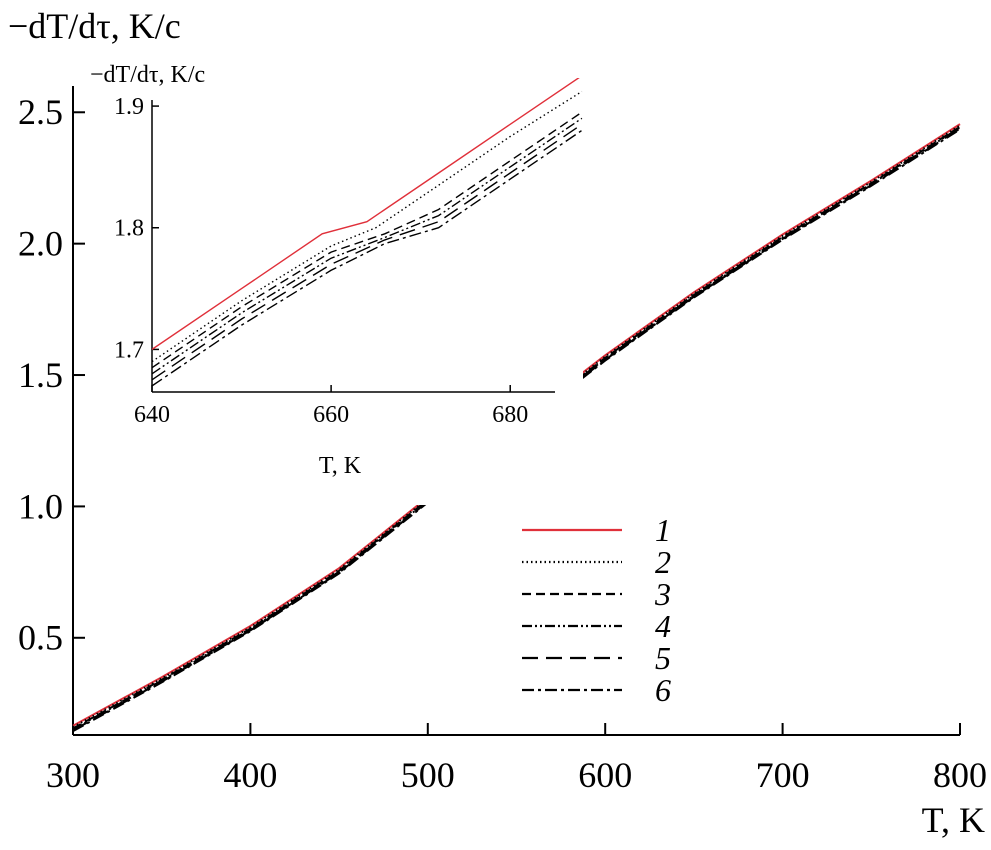 This screenshot has width=991, height=850. Describe the element at coordinates (147, 75) in the screenshot. I see `inset-y-axis-label: −dT/dτ, K/c` at that location.